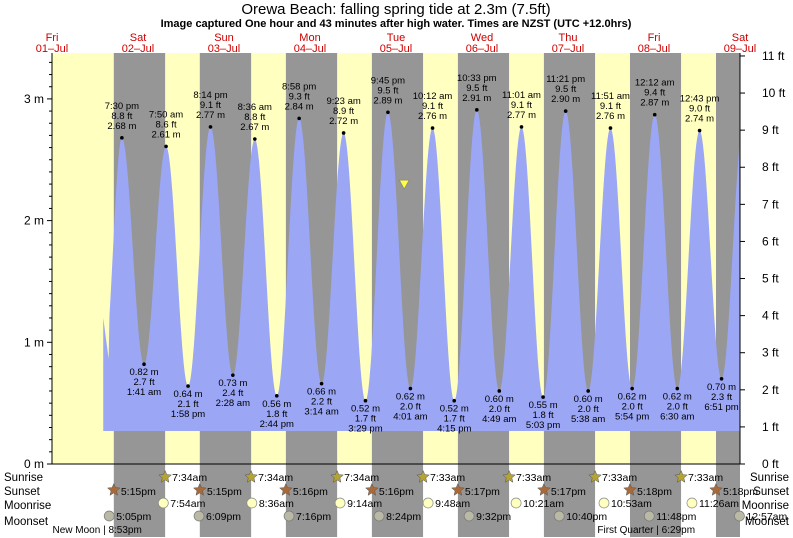 This screenshot has height=538, width=793. I want to click on day-date: 04–Jul, so click(310, 49).